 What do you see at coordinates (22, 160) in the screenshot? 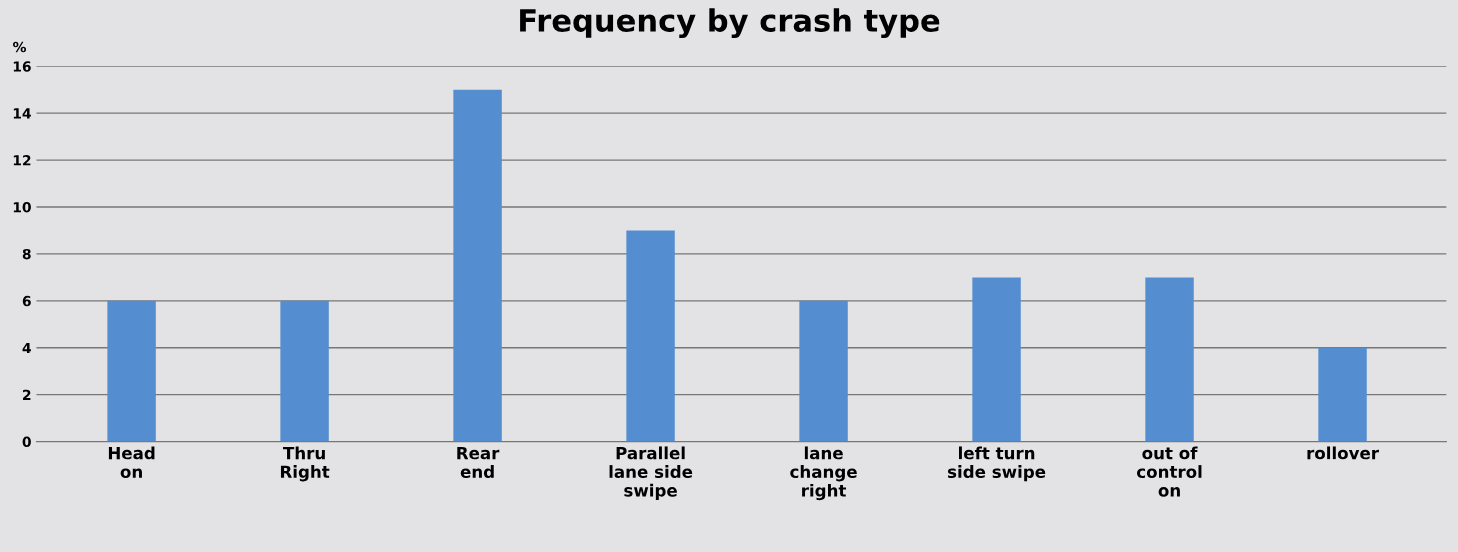
I see `y-tick-label: 12` at bounding box center [22, 160].